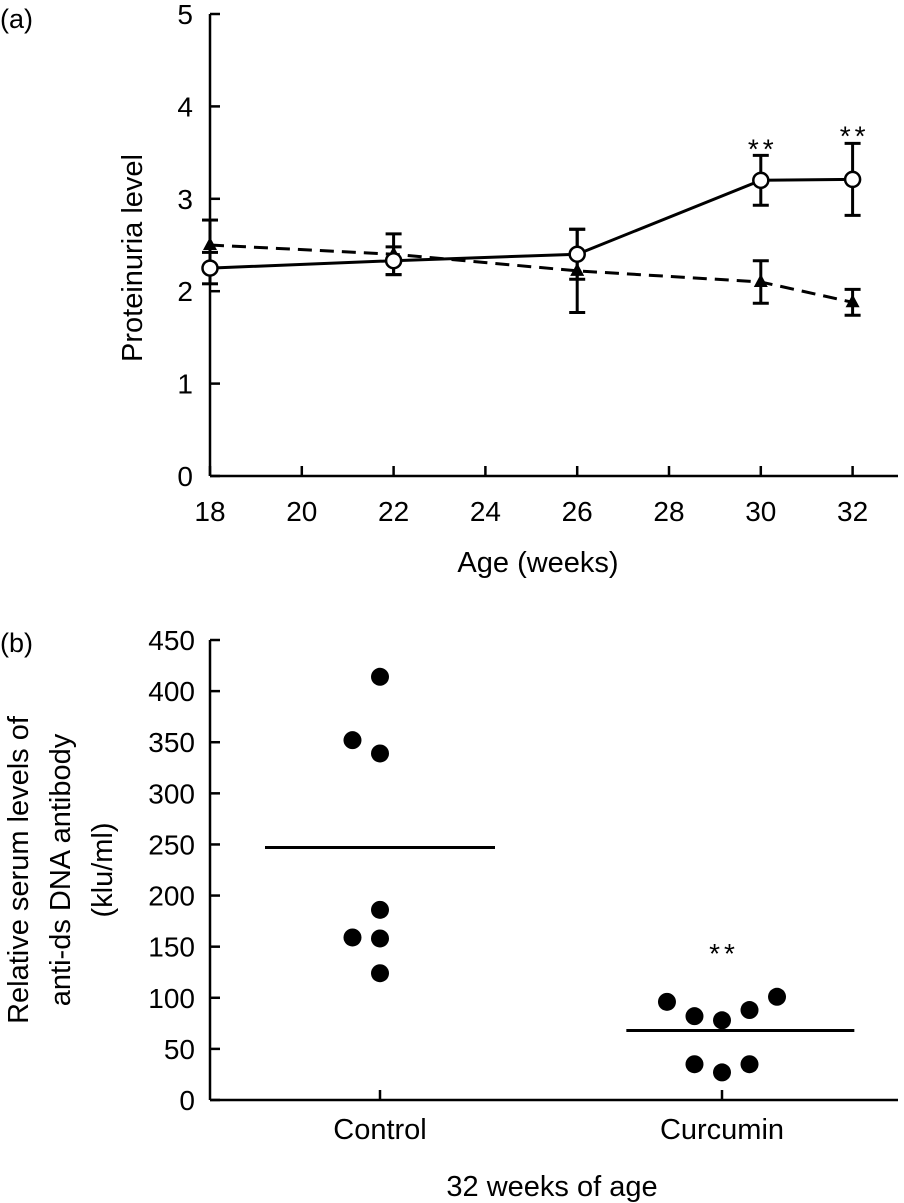 This screenshot has width=904, height=1203. What do you see at coordinates (179, 1049) in the screenshot?
I see `panel-b-y-tick-label: 50` at bounding box center [179, 1049].